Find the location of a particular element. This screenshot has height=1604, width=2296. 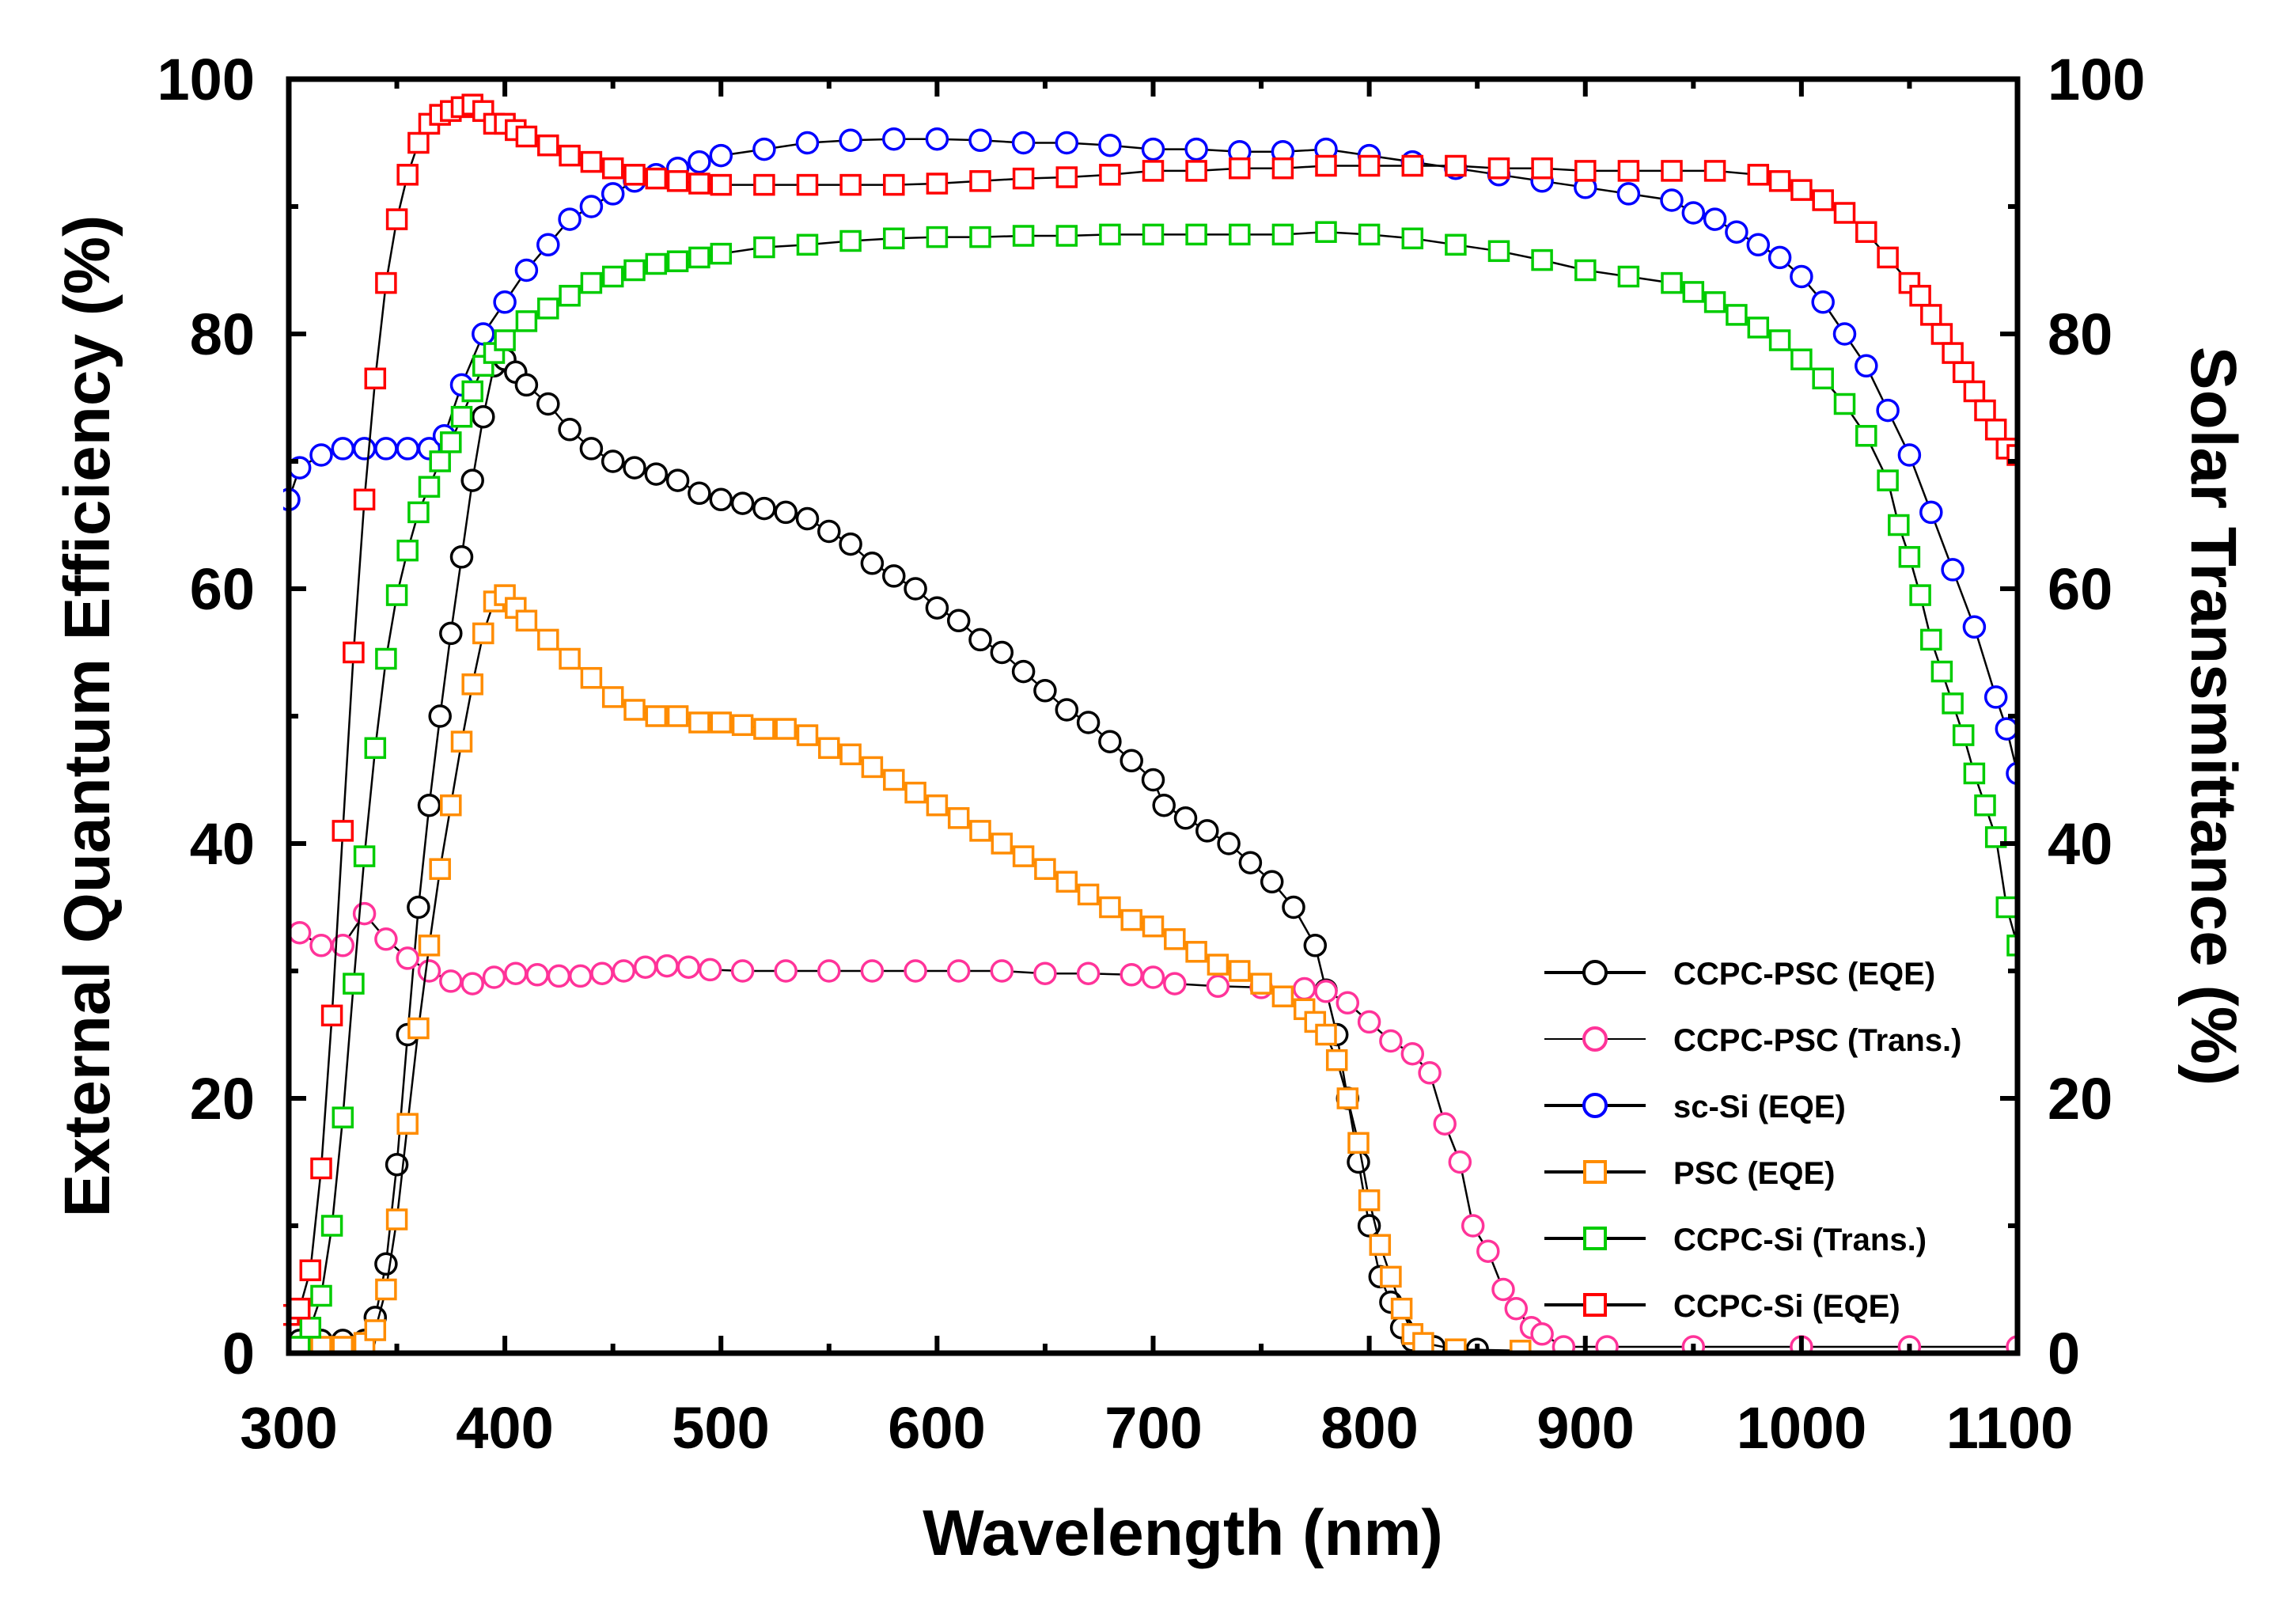

x-tick-label: 1100 is located at coordinates (2010, 1428).